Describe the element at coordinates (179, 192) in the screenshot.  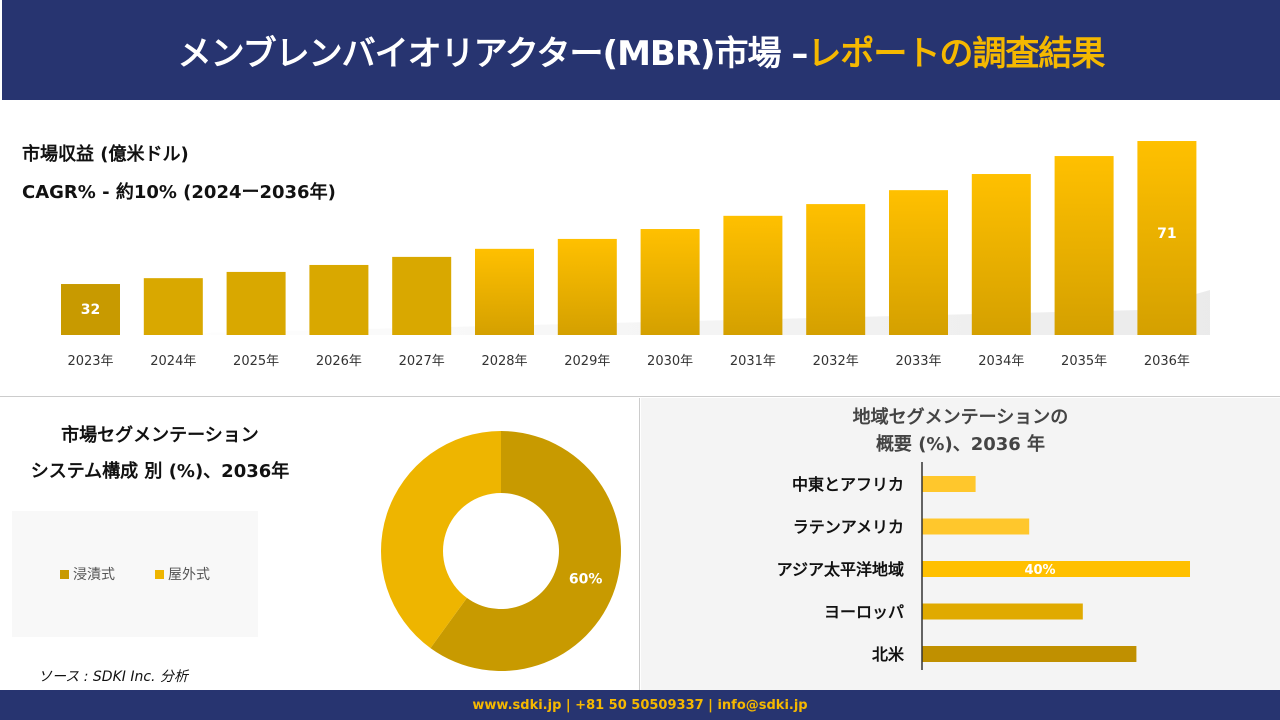
I see `cagr-text: CAGR% - 約10% (2024ー2036年)` at that location.